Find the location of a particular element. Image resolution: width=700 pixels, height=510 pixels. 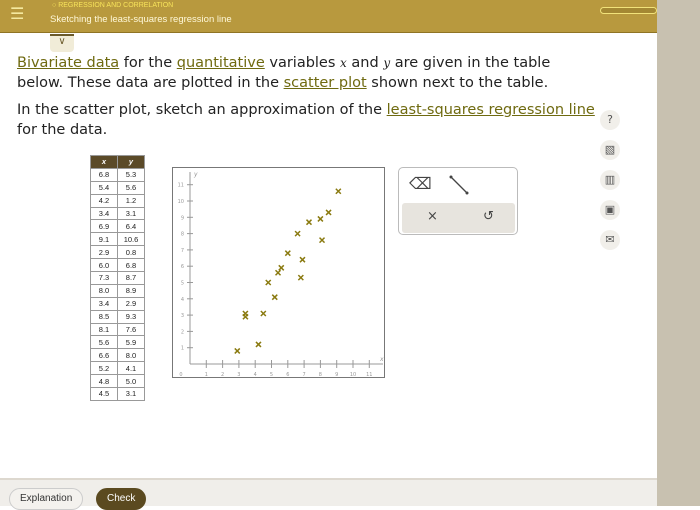

cell-y: 10.6 is located at coordinates (131, 239).